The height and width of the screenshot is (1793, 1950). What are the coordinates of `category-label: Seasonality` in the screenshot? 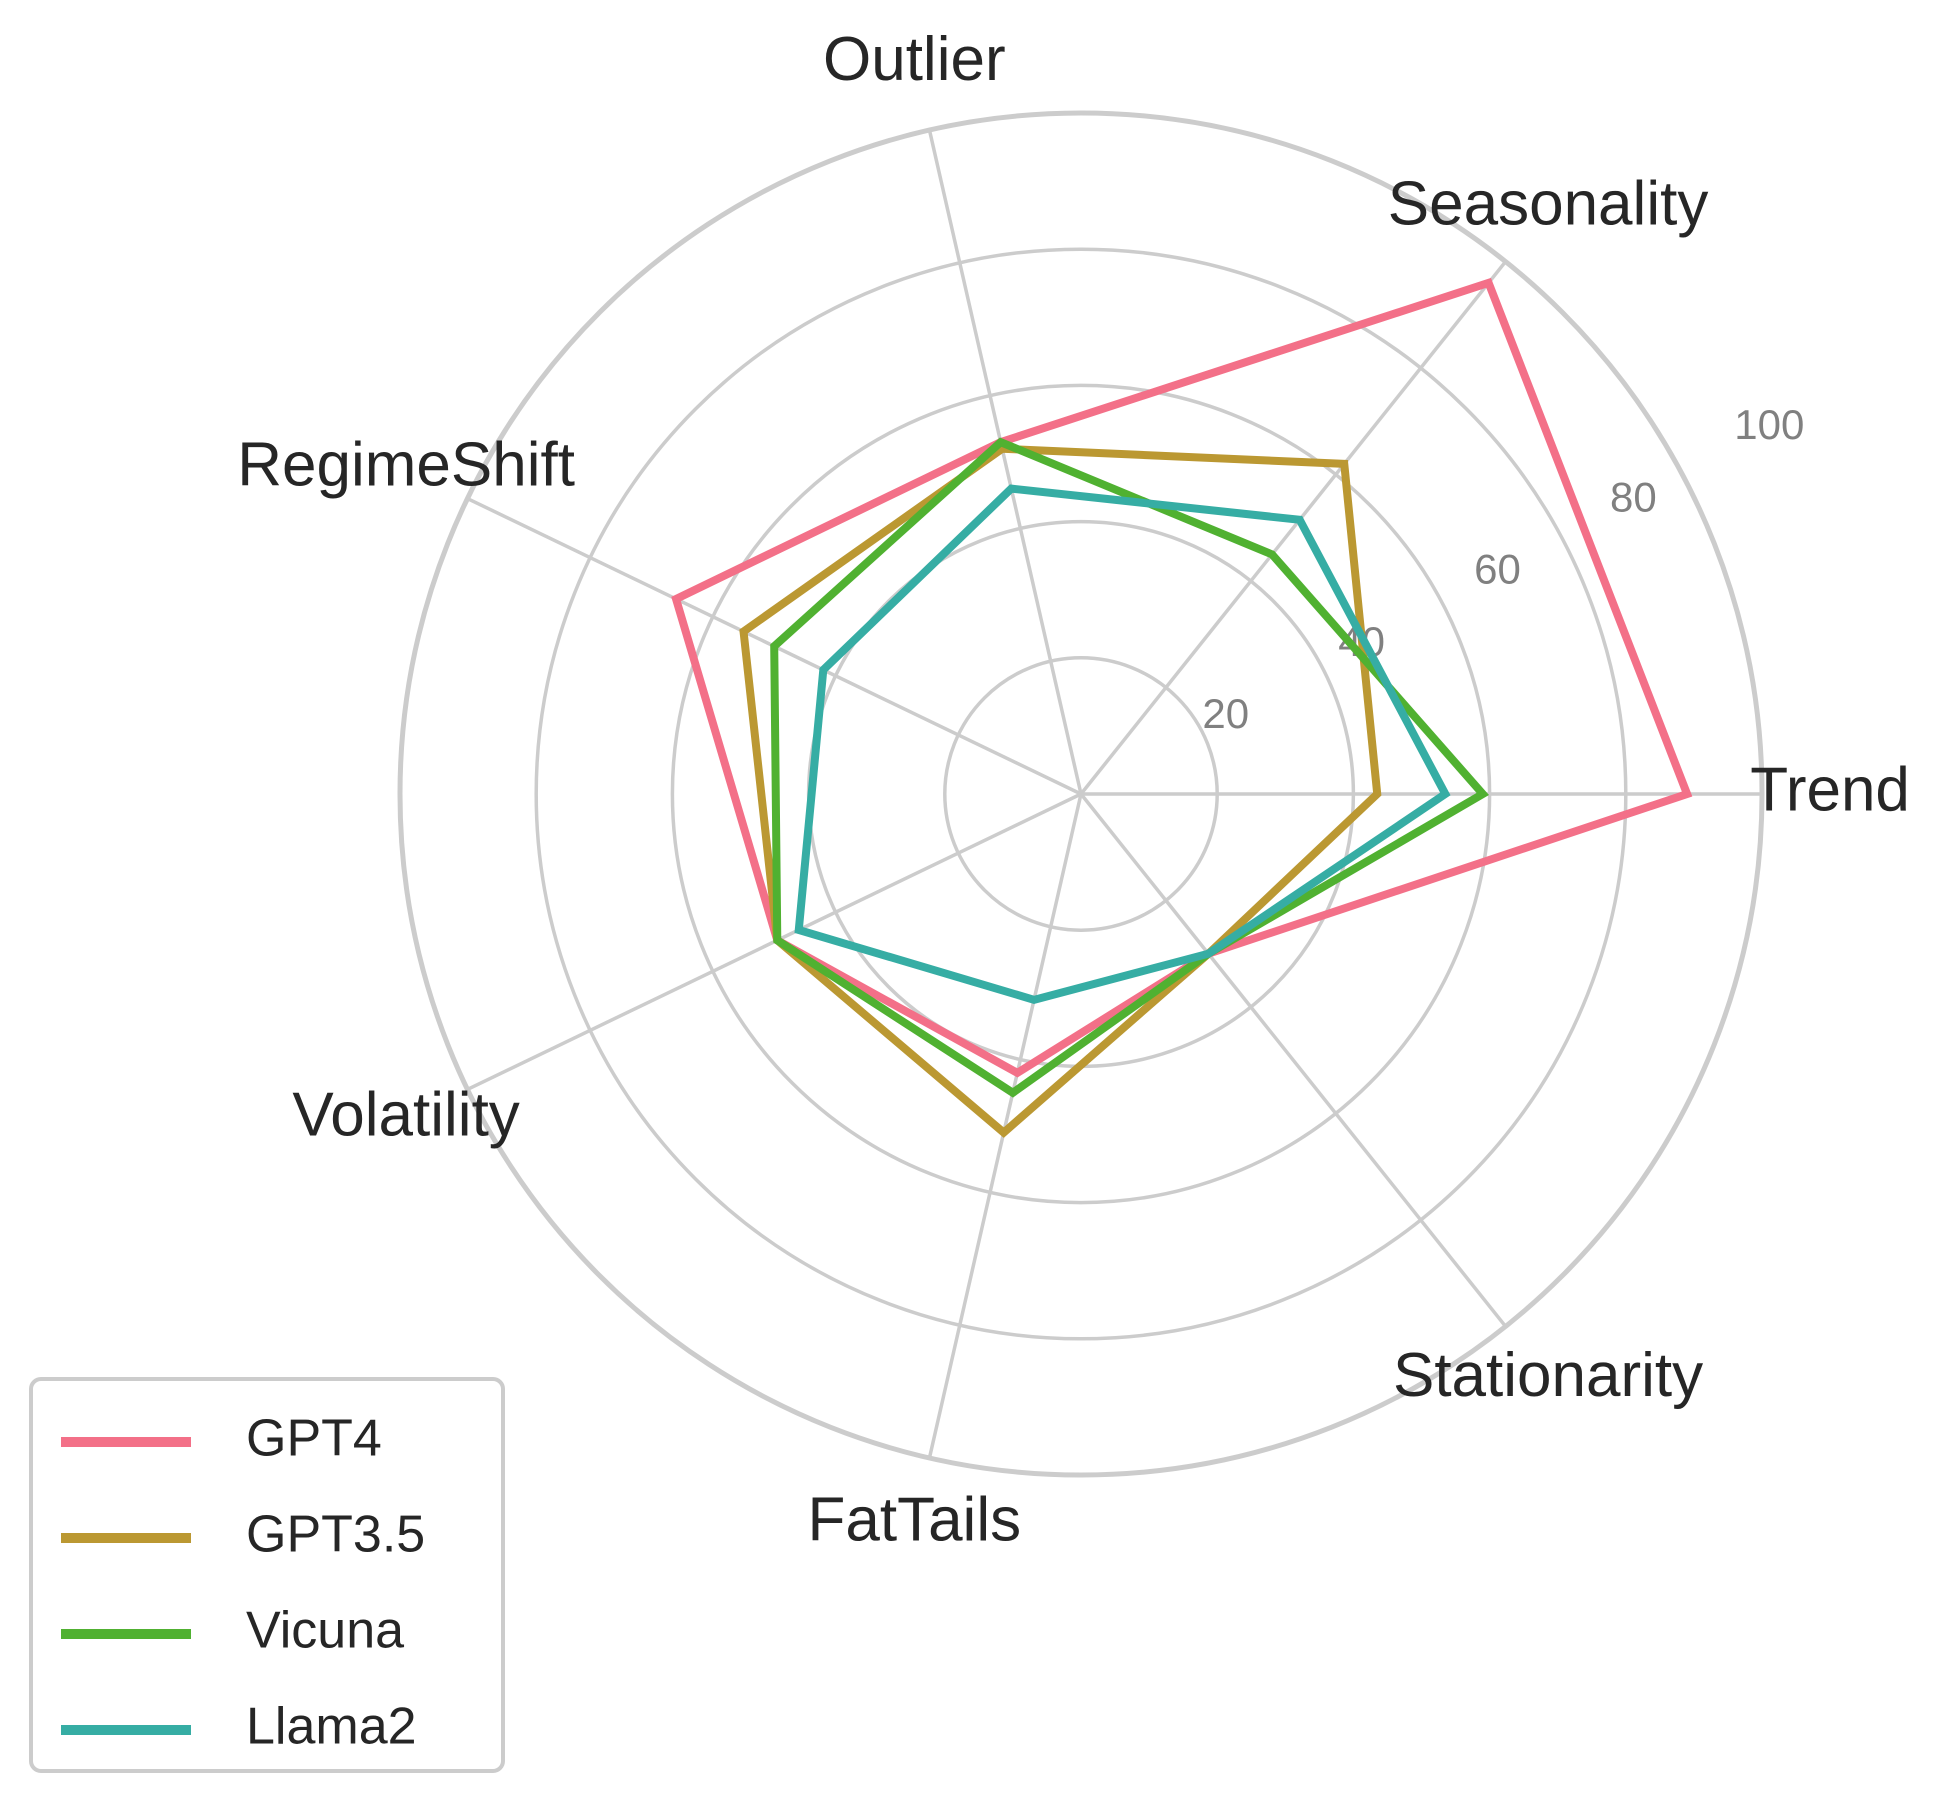 It's located at (1548, 204).